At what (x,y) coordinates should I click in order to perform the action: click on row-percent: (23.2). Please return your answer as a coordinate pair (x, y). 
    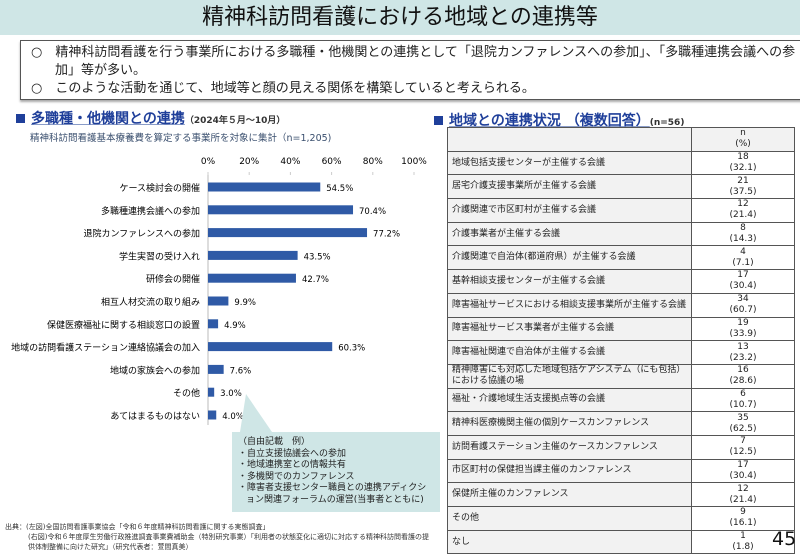
    Looking at the image, I should click on (743, 357).